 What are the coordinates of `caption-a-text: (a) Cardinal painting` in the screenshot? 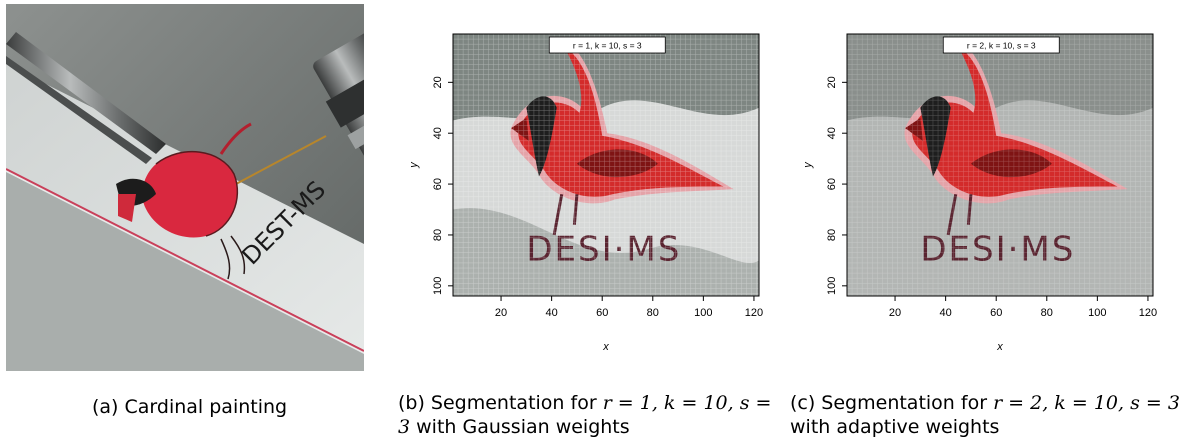 It's located at (190, 407).